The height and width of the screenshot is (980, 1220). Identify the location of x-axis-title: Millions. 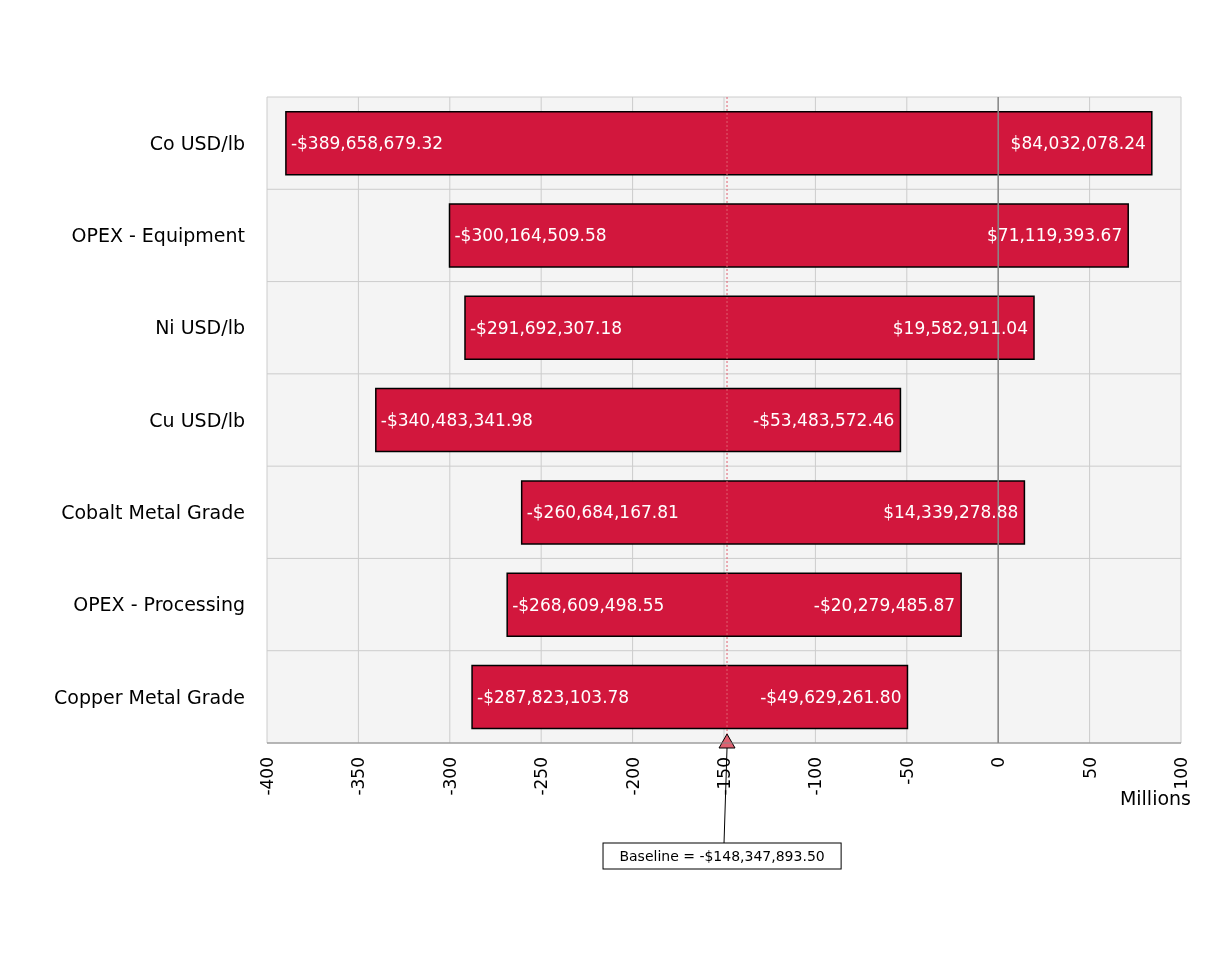
(1155, 798).